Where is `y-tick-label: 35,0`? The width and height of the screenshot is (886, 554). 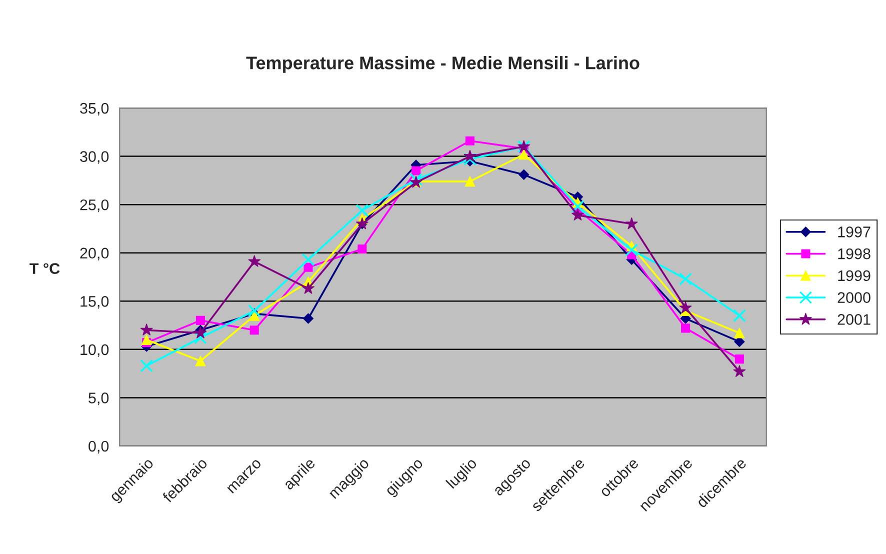 y-tick-label: 35,0 is located at coordinates (94, 109).